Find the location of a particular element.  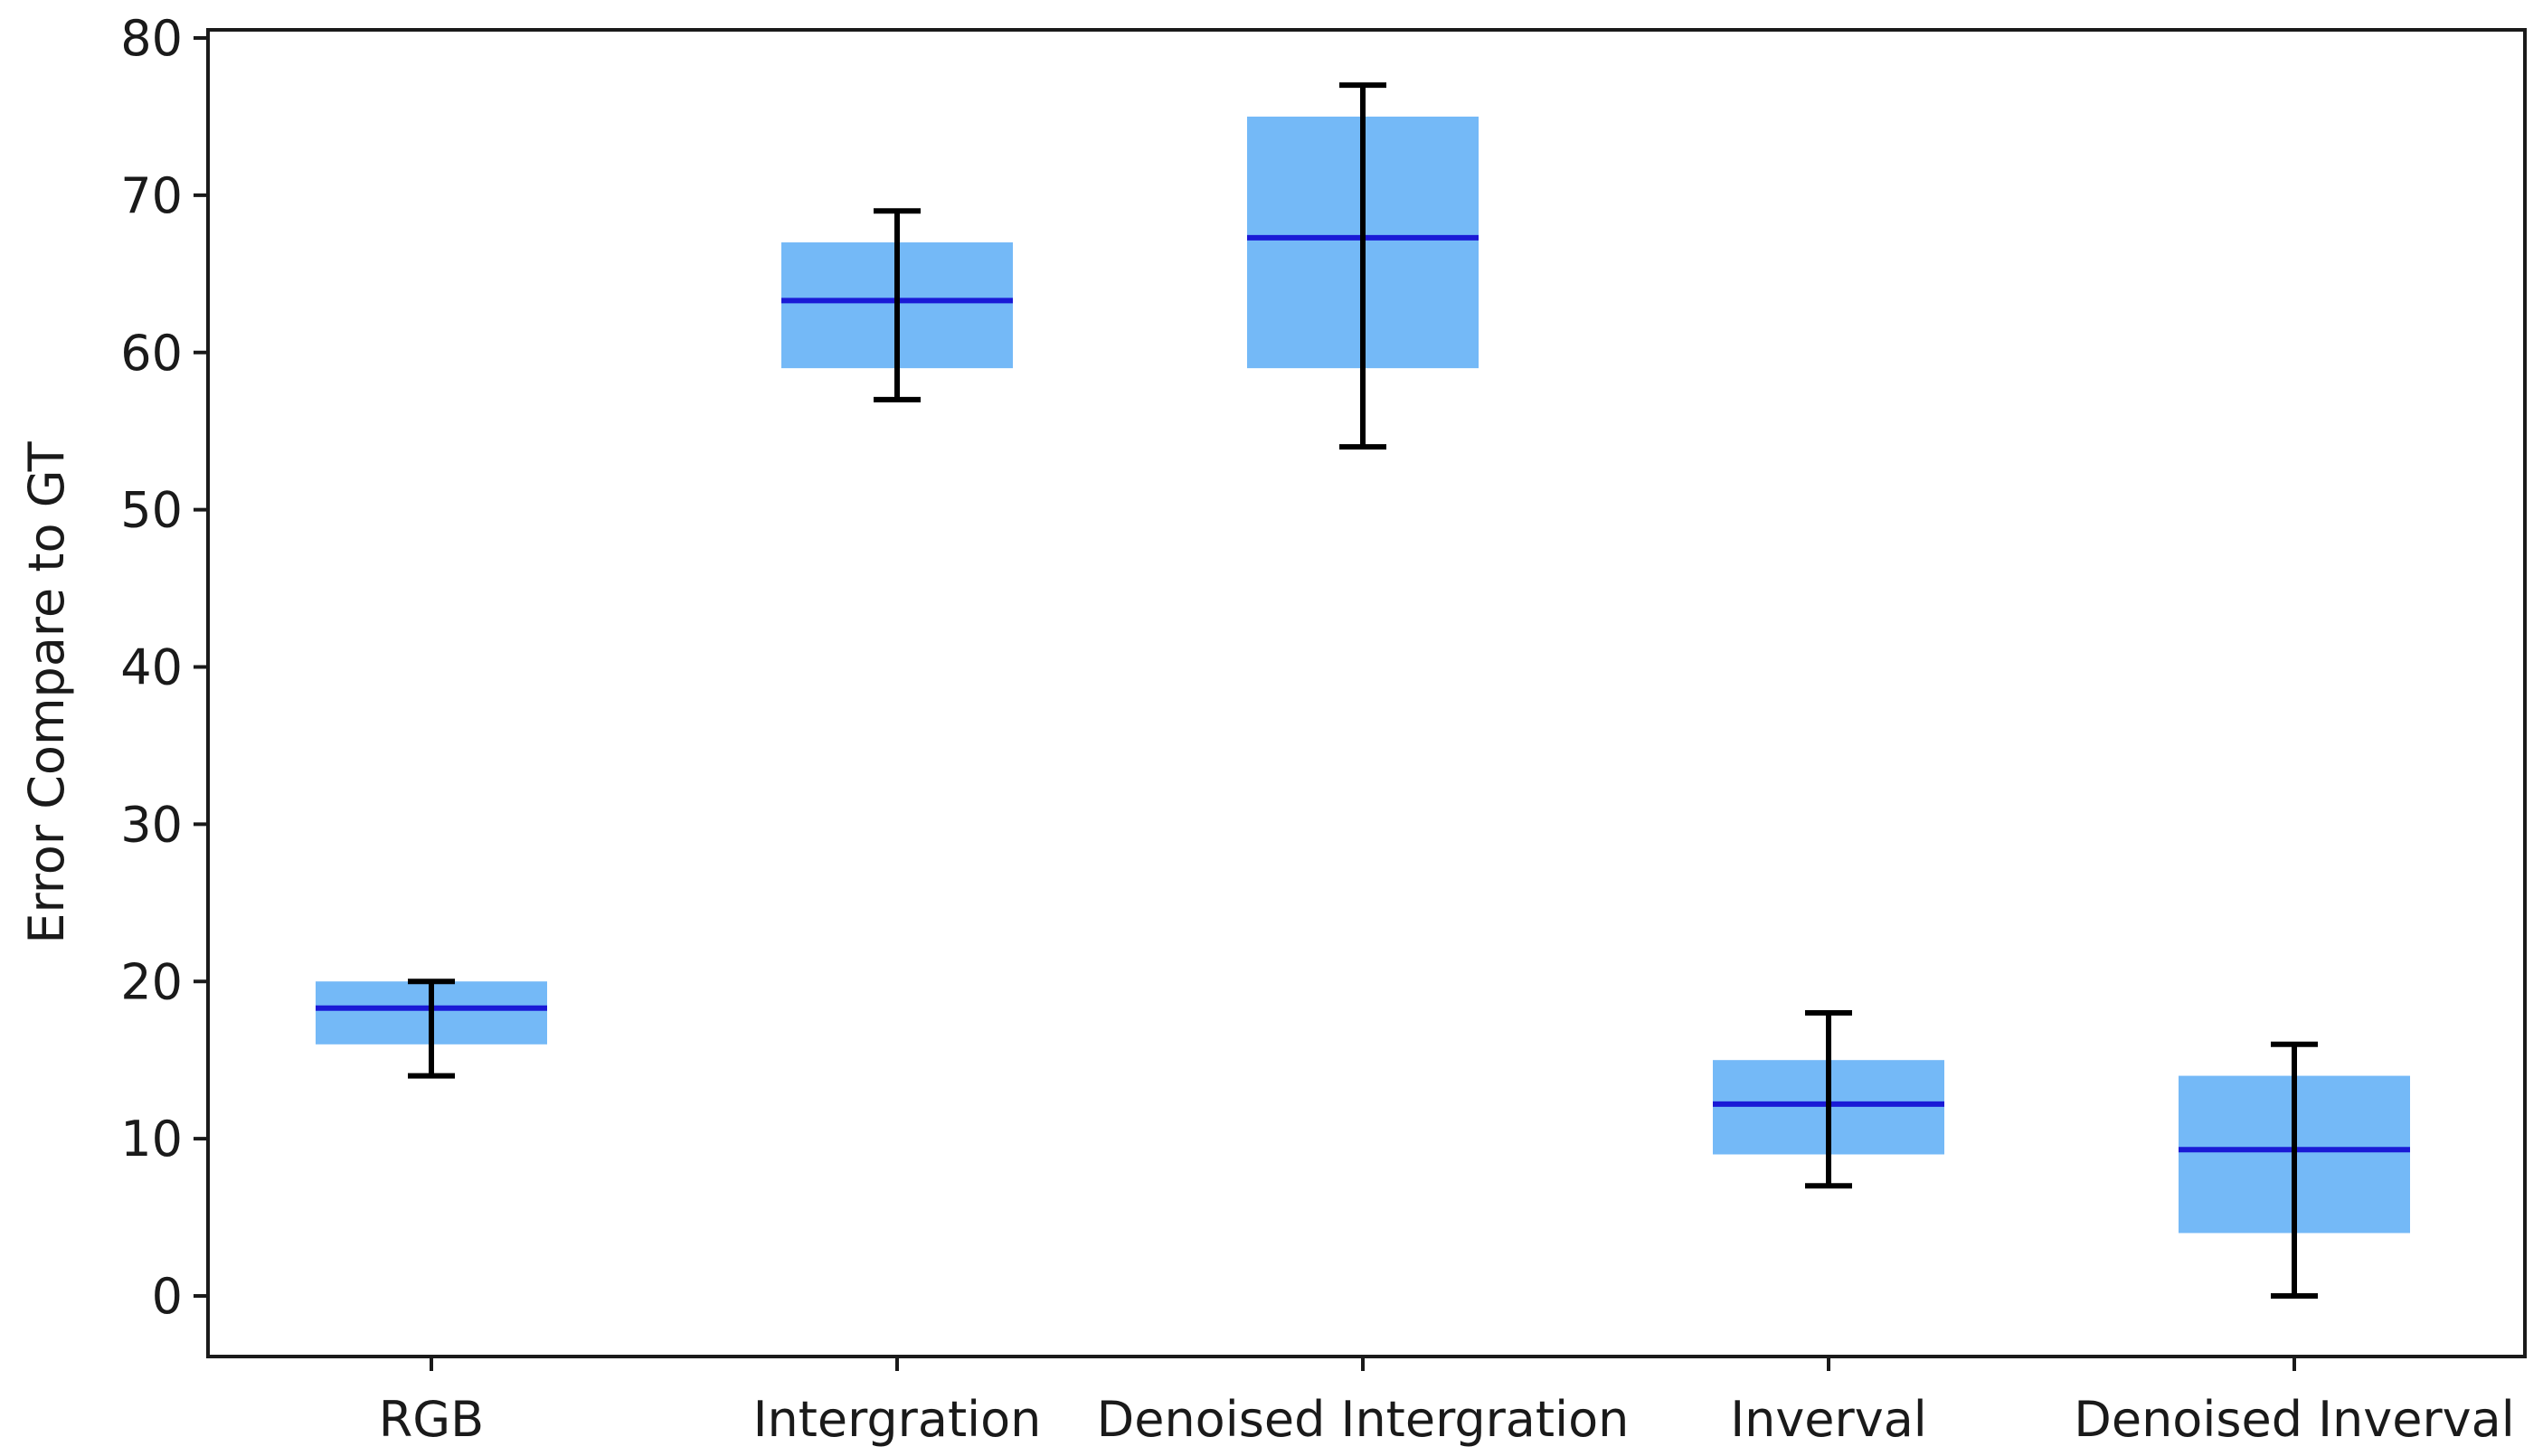

y-tick-label: 60 is located at coordinates (151, 353).